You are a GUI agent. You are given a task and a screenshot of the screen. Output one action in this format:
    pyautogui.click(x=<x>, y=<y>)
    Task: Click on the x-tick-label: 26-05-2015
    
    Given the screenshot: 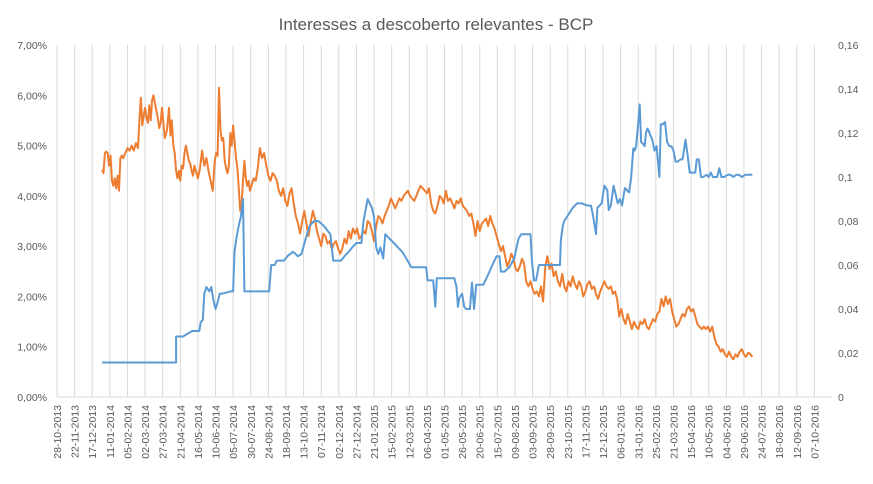 What is the action you would take?
    pyautogui.click(x=463, y=432)
    